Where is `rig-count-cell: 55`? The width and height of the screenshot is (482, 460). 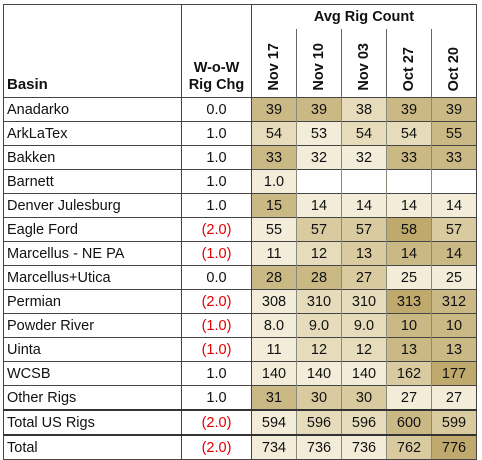 rig-count-cell: 55 is located at coordinates (454, 133).